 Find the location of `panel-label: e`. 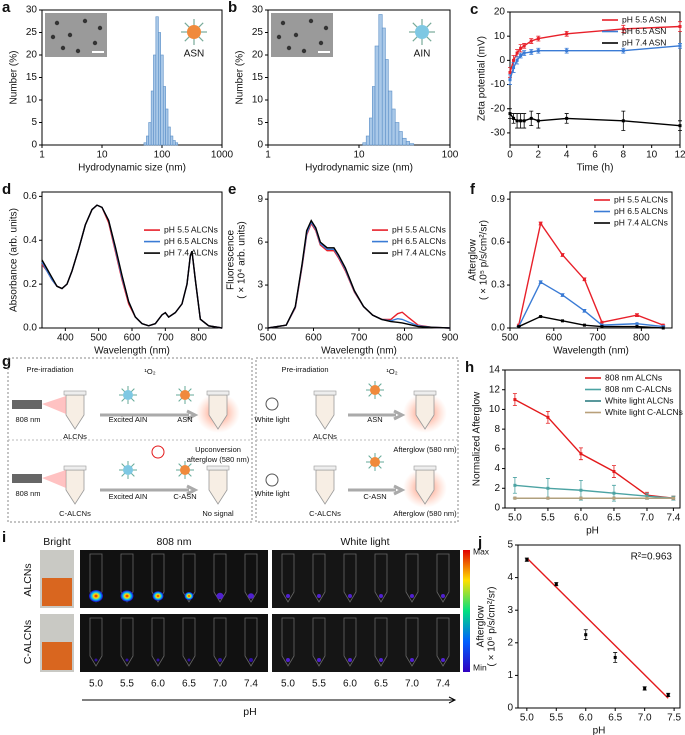

panel-label: e is located at coordinates (232, 189).